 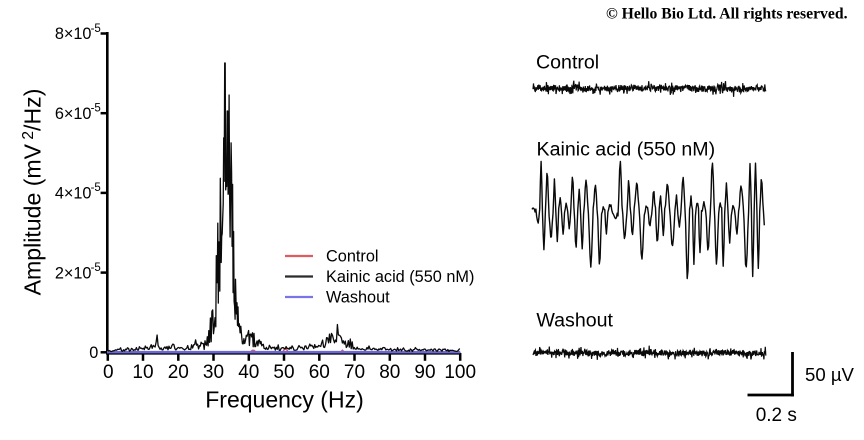 What do you see at coordinates (727, 14) in the screenshot?
I see `svg-text:© Hello Bio Ltd. All rights re: © Hello Bio Ltd. All rights reserved.` at bounding box center [727, 14].